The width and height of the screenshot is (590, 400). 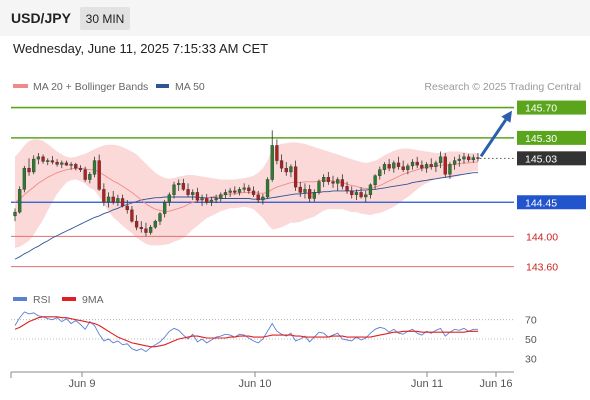 I want to click on level-label-0: 145.70, so click(x=541, y=109).